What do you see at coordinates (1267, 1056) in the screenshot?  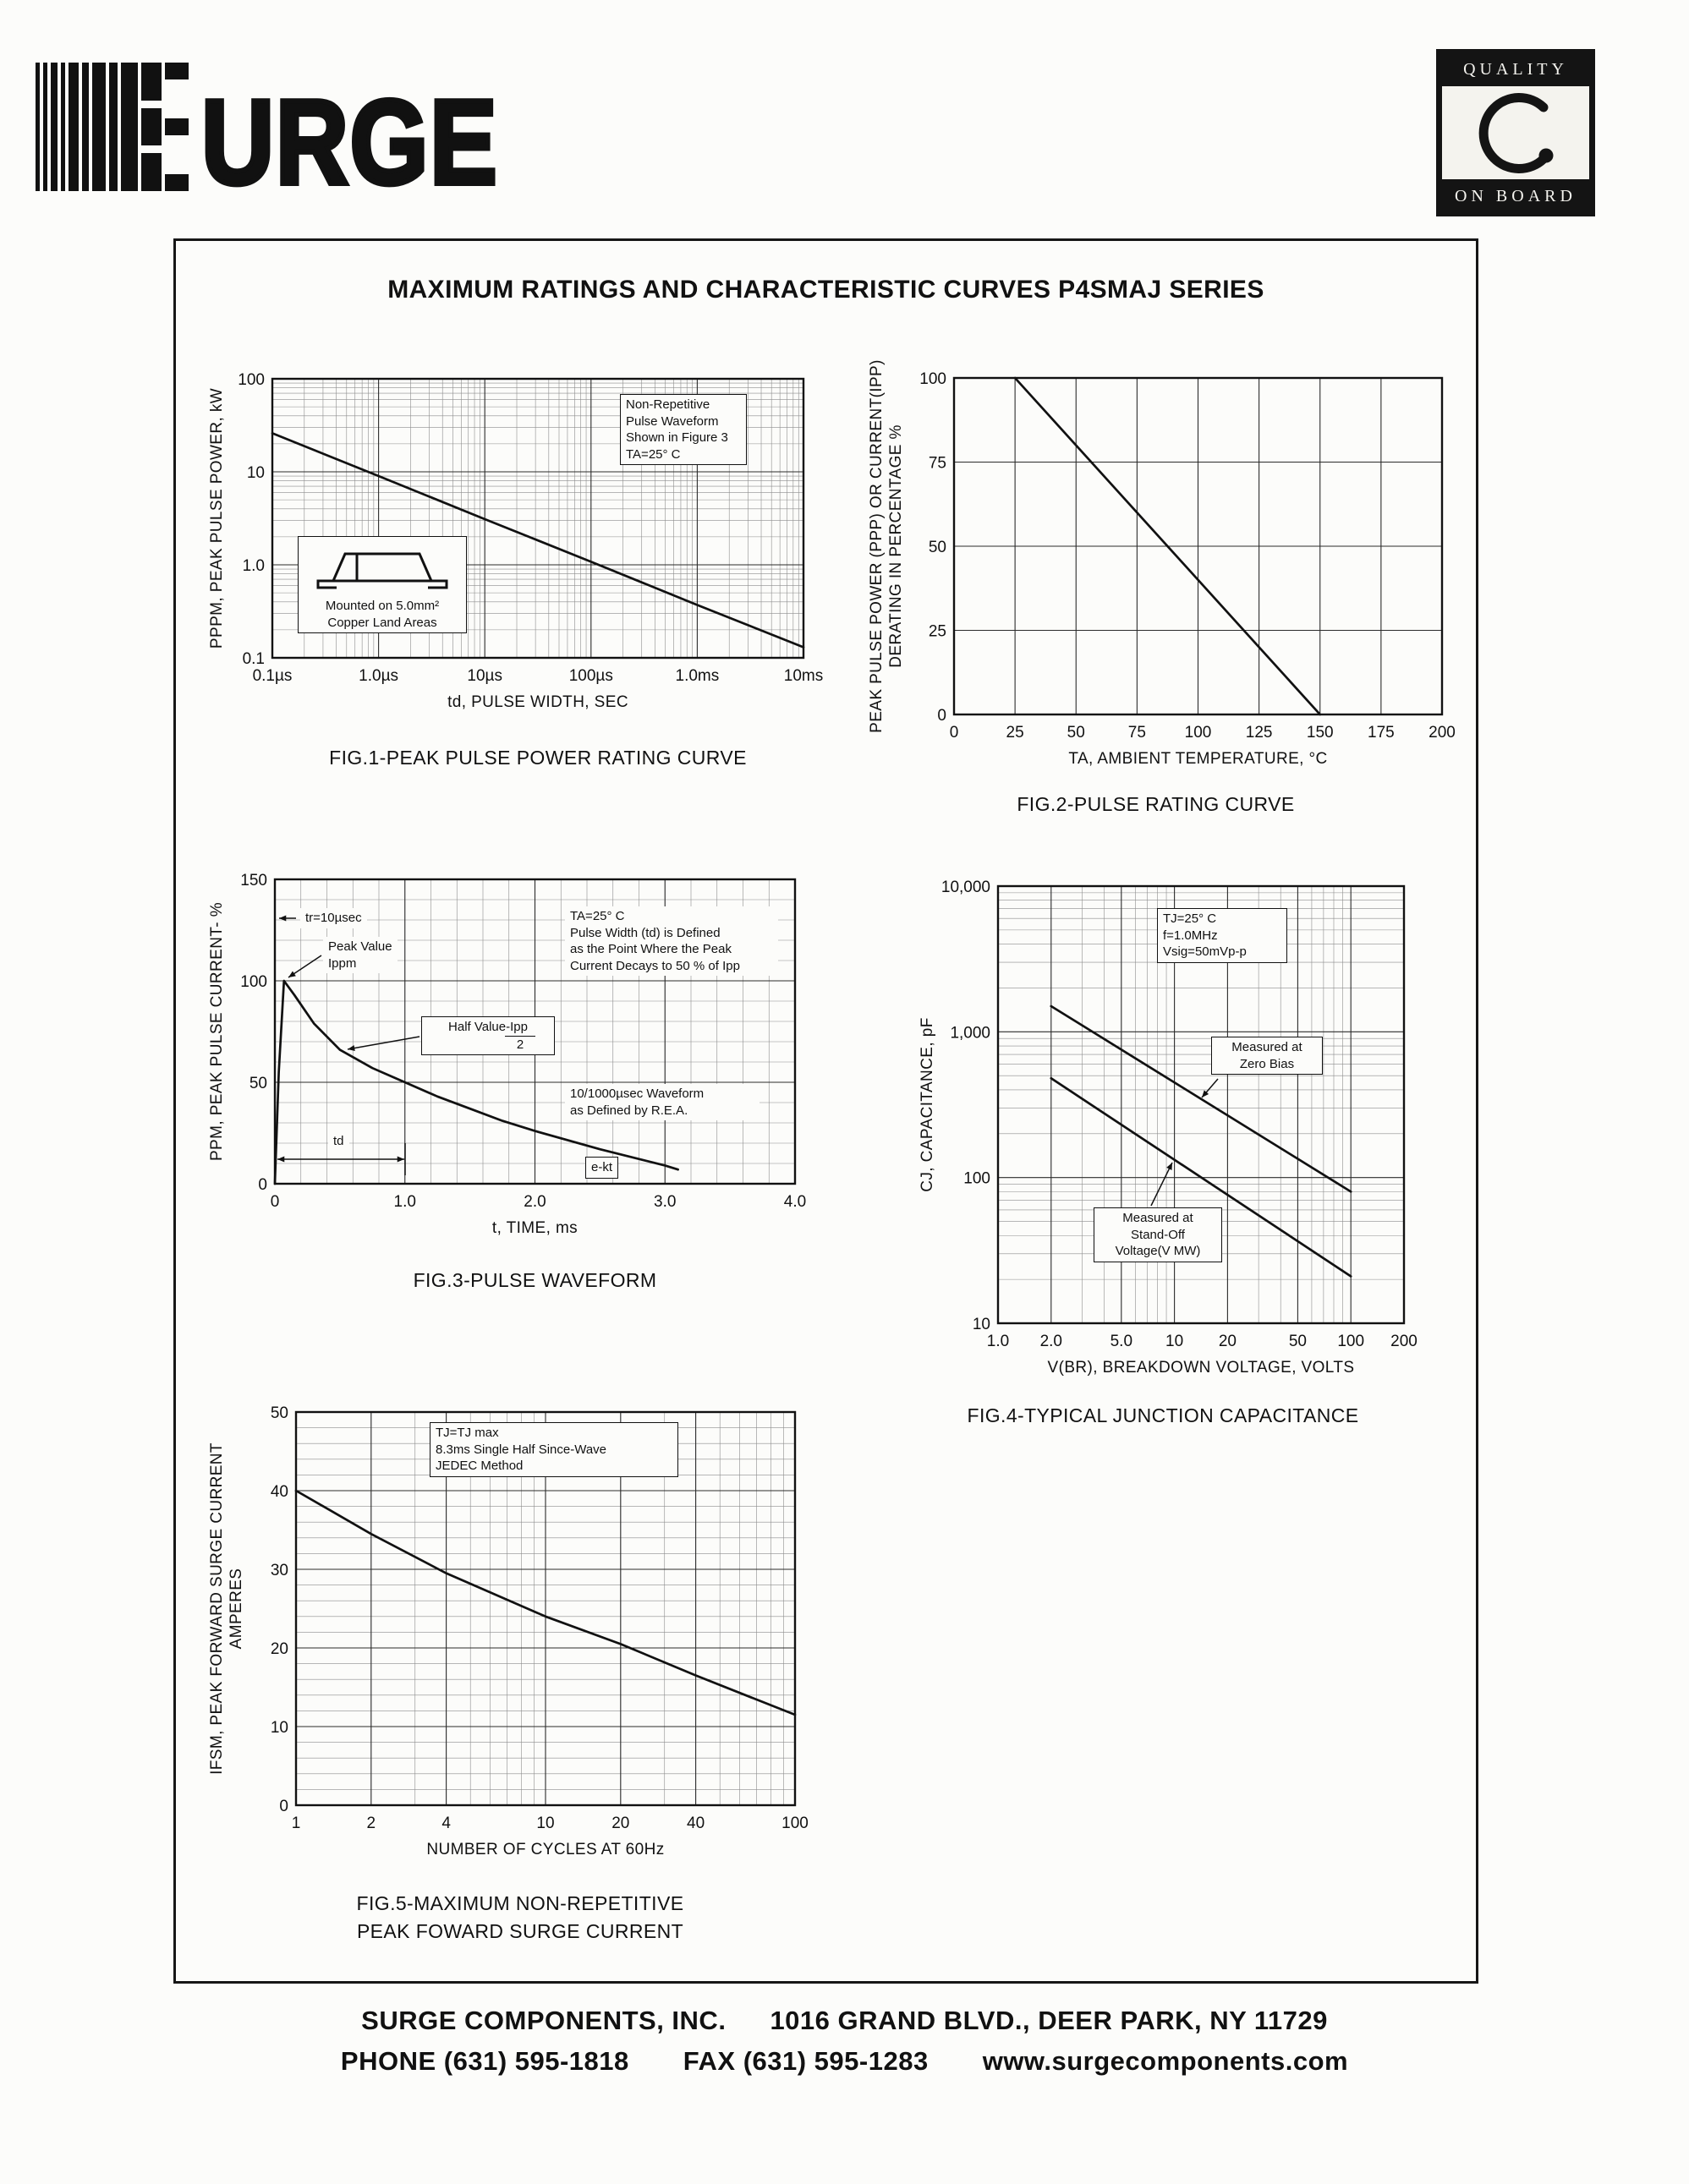 I see `annotation-zero-bias-label: Measured at Zero Bias` at bounding box center [1267, 1056].